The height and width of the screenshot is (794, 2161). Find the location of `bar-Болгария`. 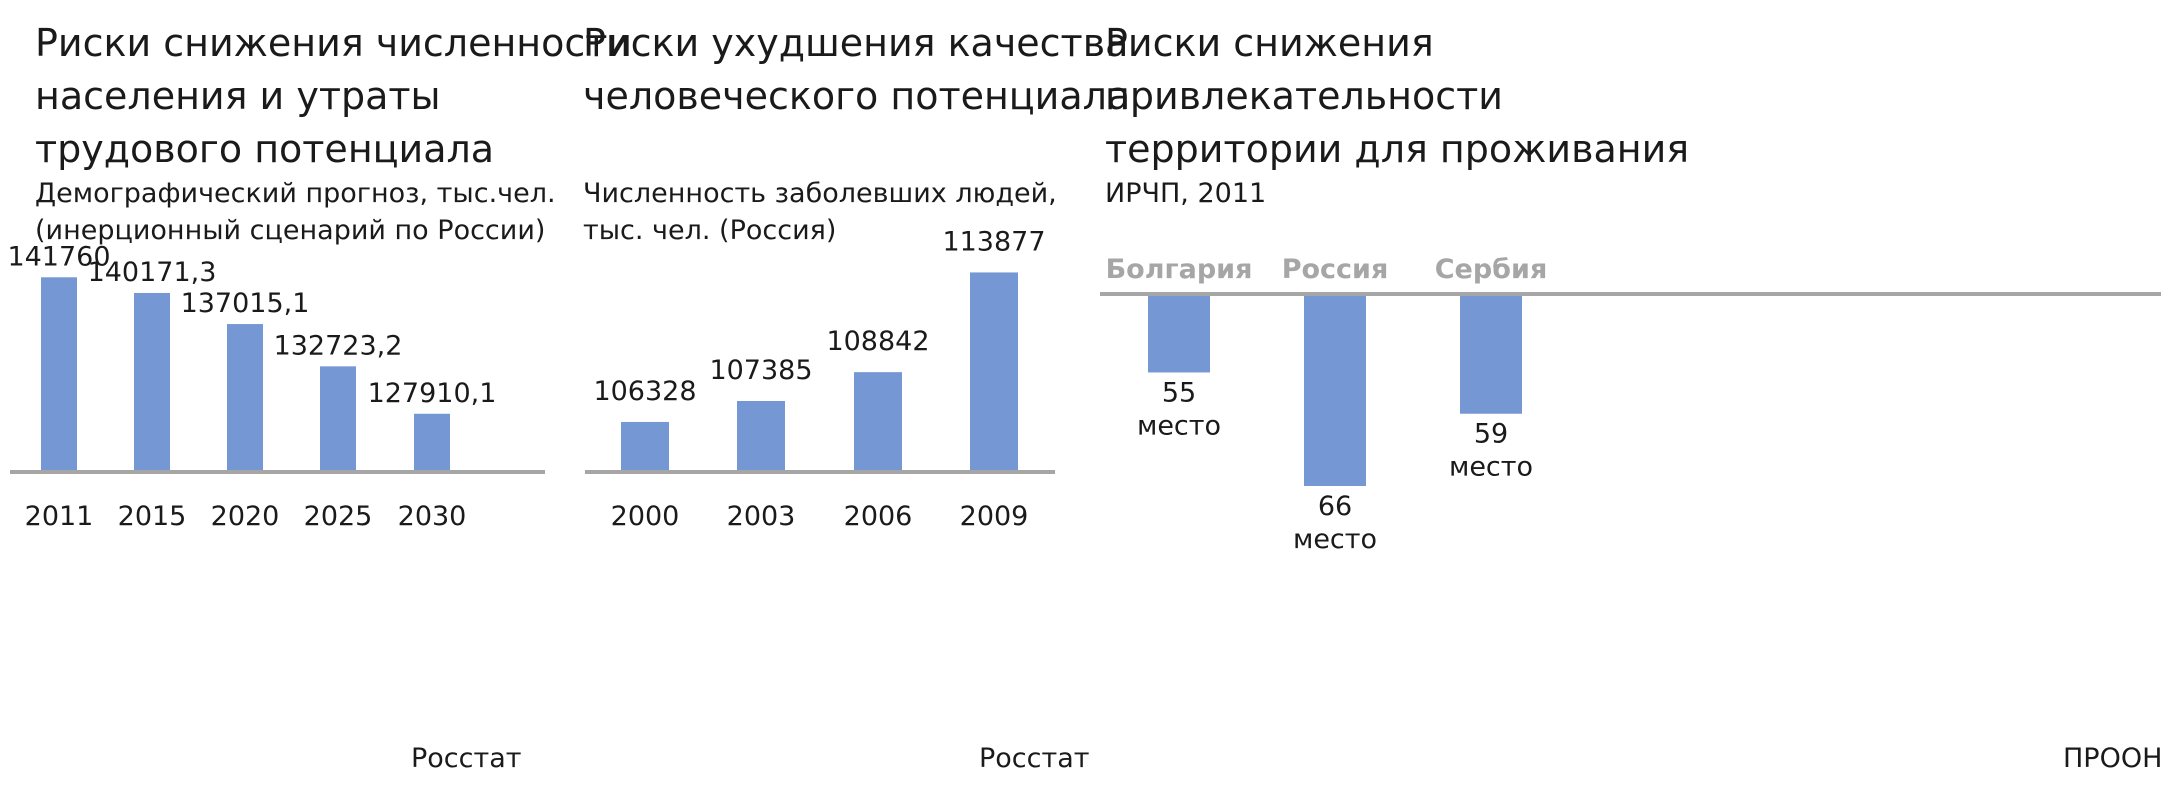

bar-Болгария is located at coordinates (1179, 333).